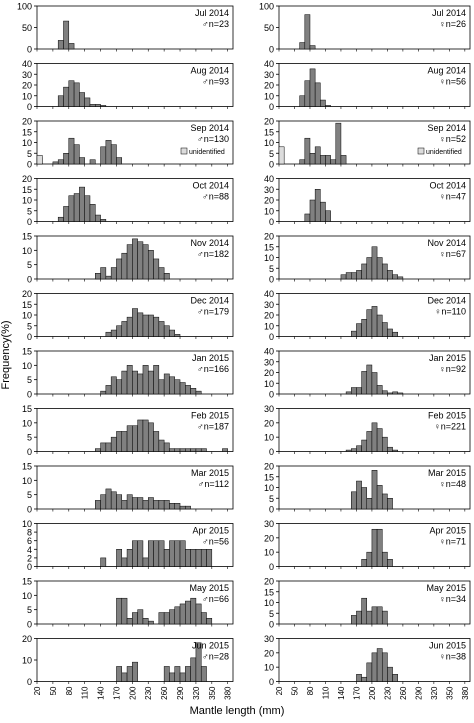  I want to click on y-tick-label: 4, so click(29, 550).